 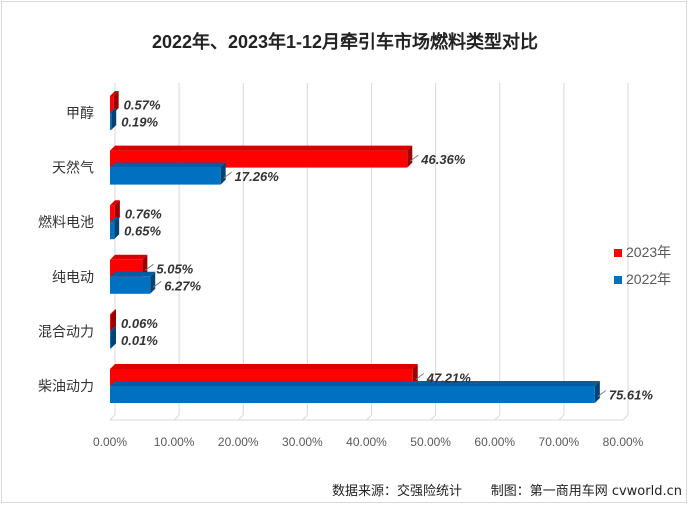 What do you see at coordinates (139, 340) in the screenshot?
I see `data-label: 0.01%` at bounding box center [139, 340].